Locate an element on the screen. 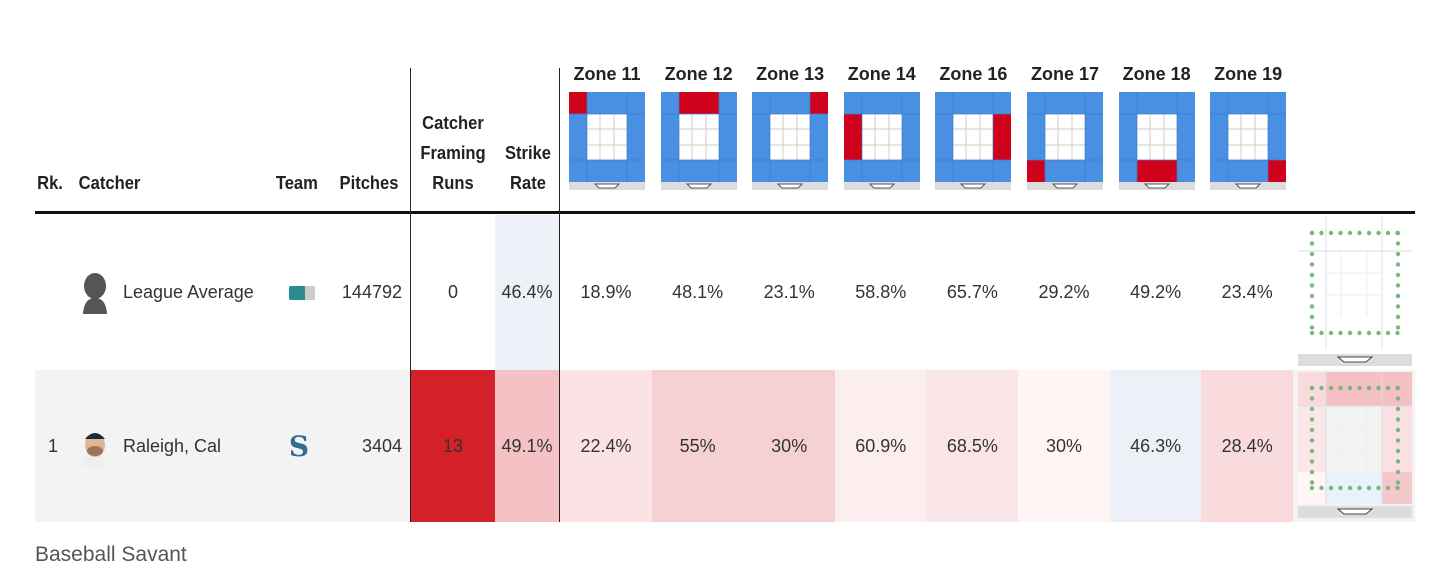  zone-rate-cell: 23.1% is located at coordinates (789, 292).